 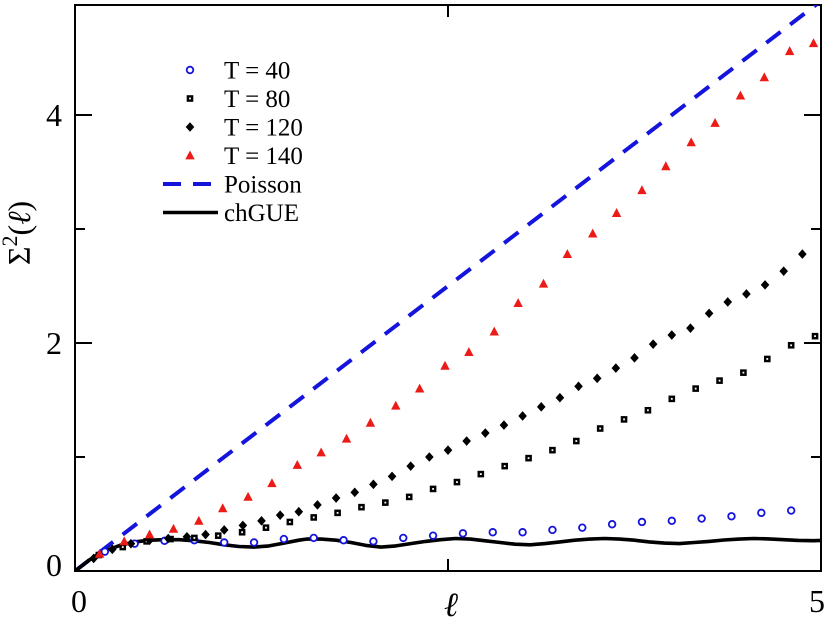 What do you see at coordinates (448, 553) in the screenshot?
I see `series-line-chGUE` at bounding box center [448, 553].